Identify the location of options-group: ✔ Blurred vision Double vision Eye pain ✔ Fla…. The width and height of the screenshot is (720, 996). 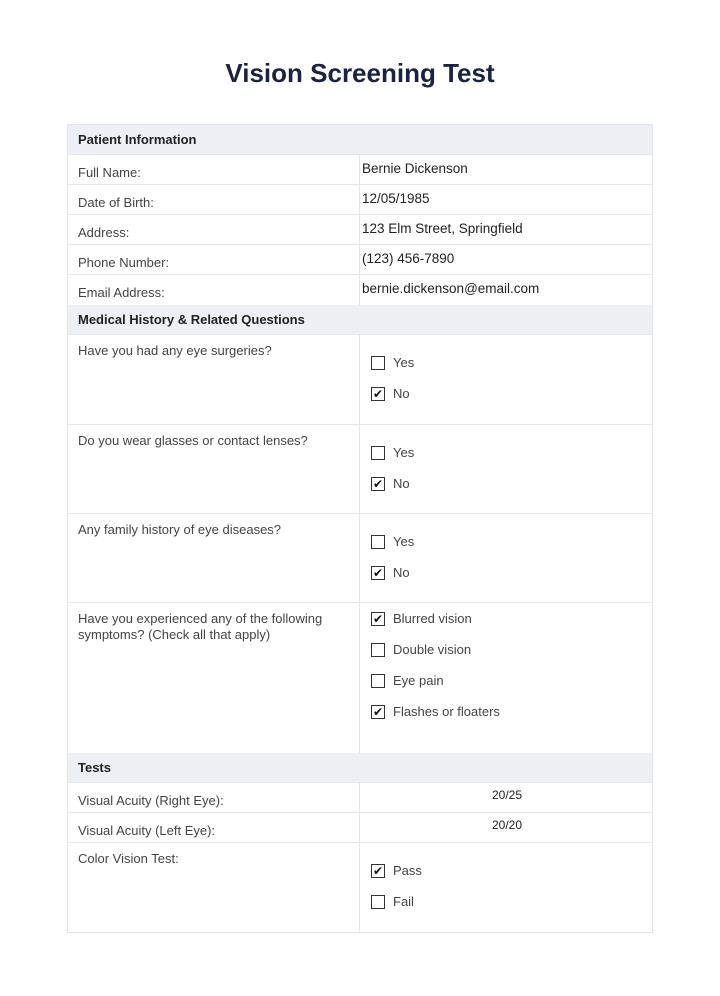
(506, 678).